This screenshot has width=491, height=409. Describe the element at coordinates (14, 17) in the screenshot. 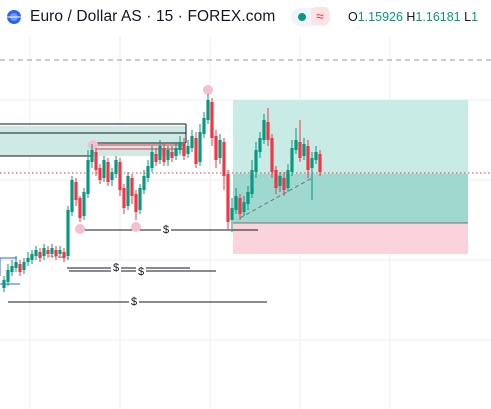

I see `globe-icon` at that location.